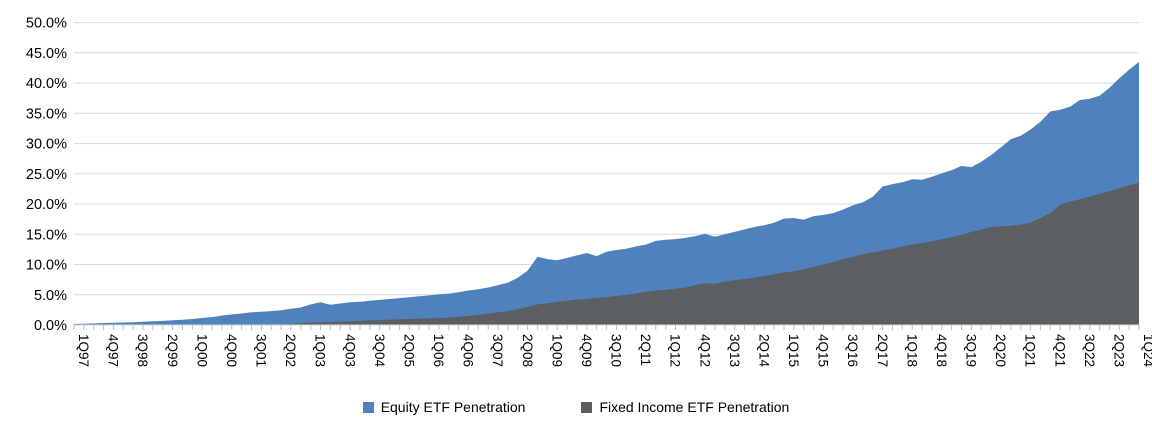  I want to click on y-axis-label: 35.0%, so click(46, 114).